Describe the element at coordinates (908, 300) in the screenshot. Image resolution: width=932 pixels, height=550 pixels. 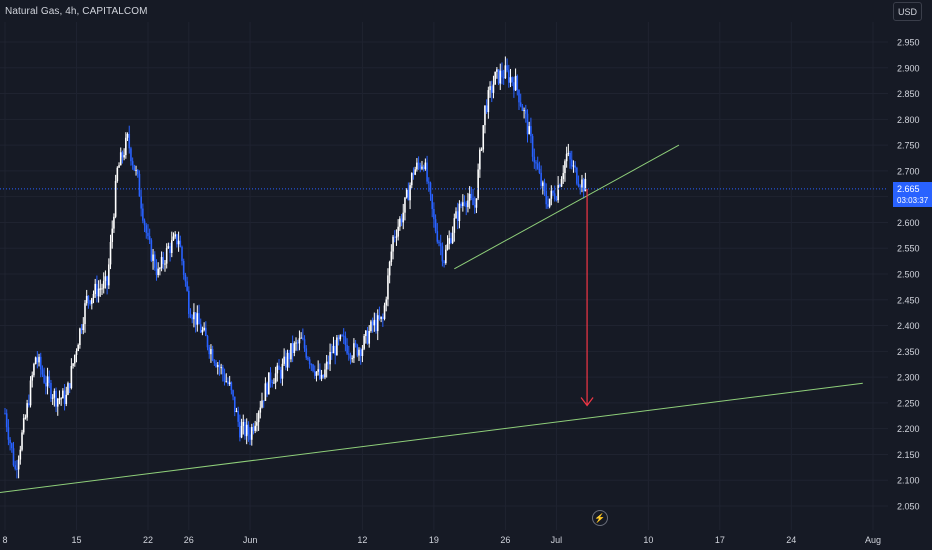
I see `y-tick-label: 2.450` at that location.